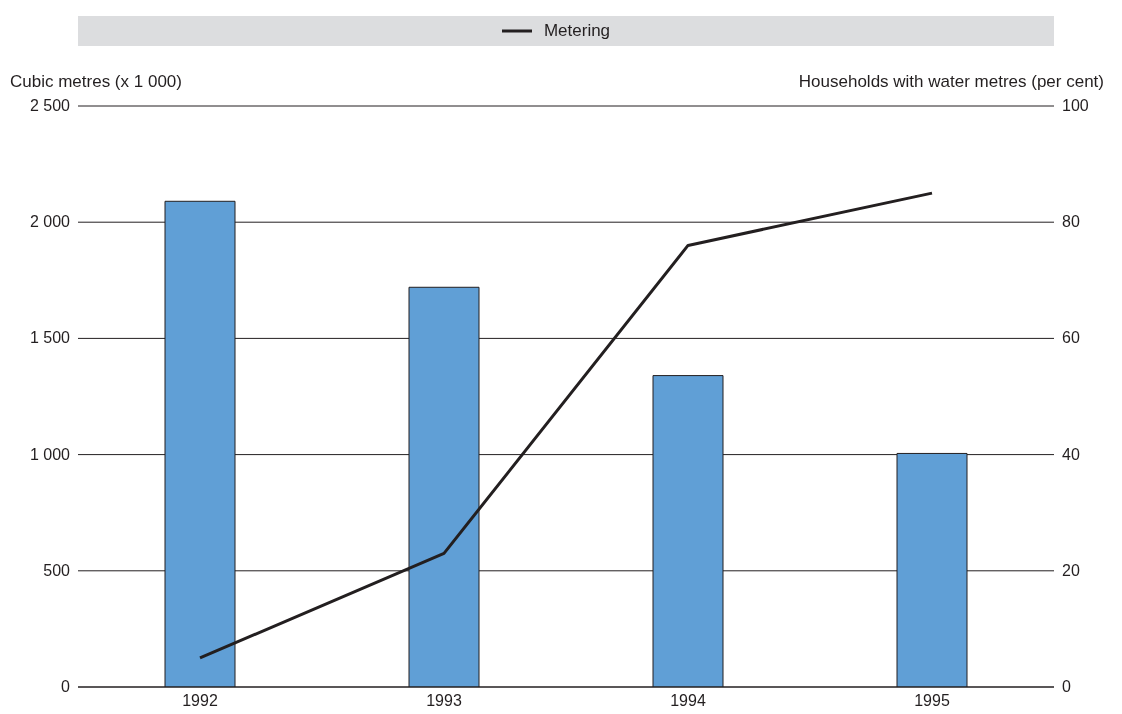 This screenshot has height=714, width=1122. What do you see at coordinates (951, 82) in the screenshot?
I see `y2-axis-title: Households with water metres (per cent)` at bounding box center [951, 82].